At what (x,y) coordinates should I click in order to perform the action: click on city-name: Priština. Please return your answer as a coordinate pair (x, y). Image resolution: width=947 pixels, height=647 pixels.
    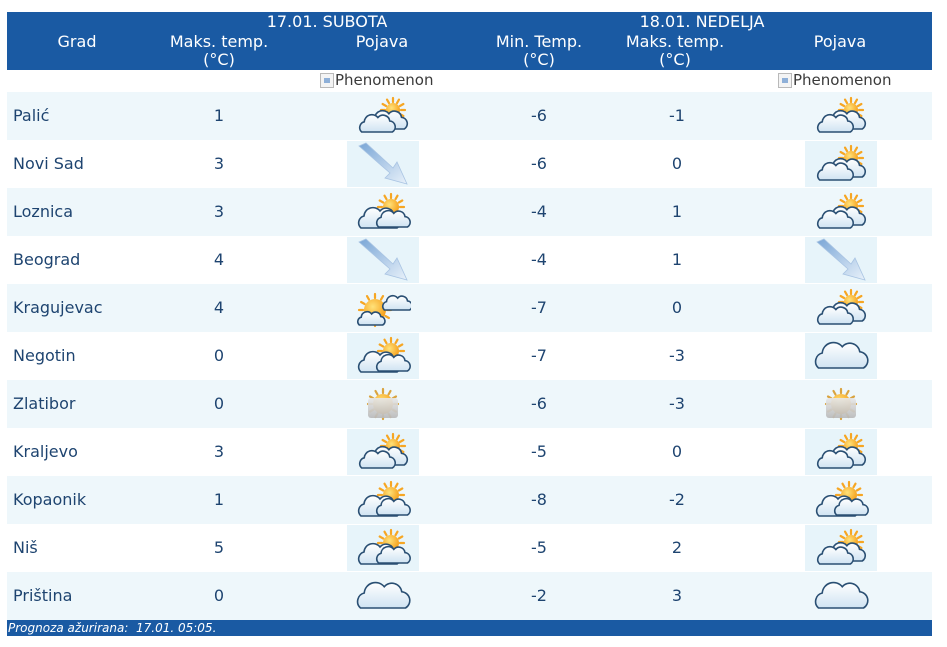
    Looking at the image, I should click on (43, 595).